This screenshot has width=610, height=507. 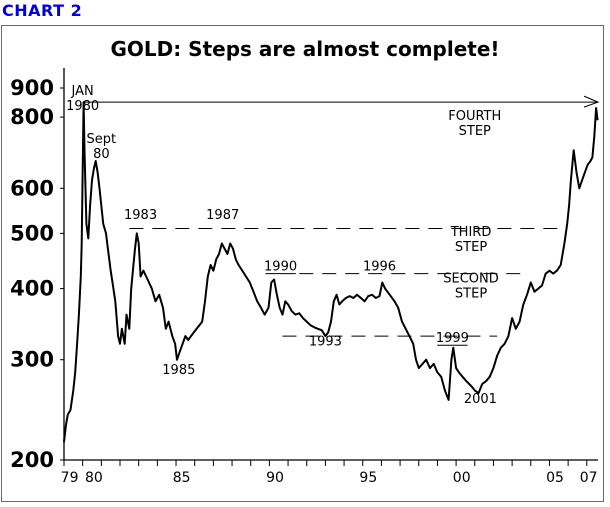 What do you see at coordinates (32, 460) in the screenshot?
I see `y-tick-label: 200` at bounding box center [32, 460].